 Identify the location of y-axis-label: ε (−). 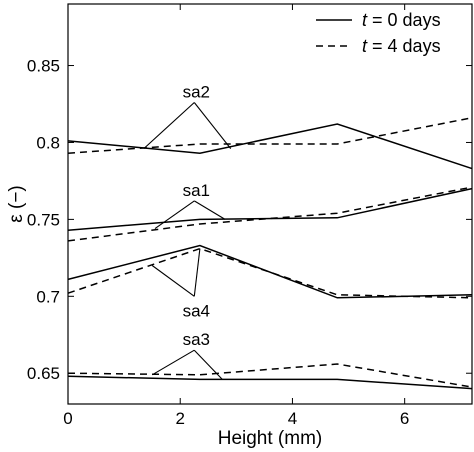
(16, 204).